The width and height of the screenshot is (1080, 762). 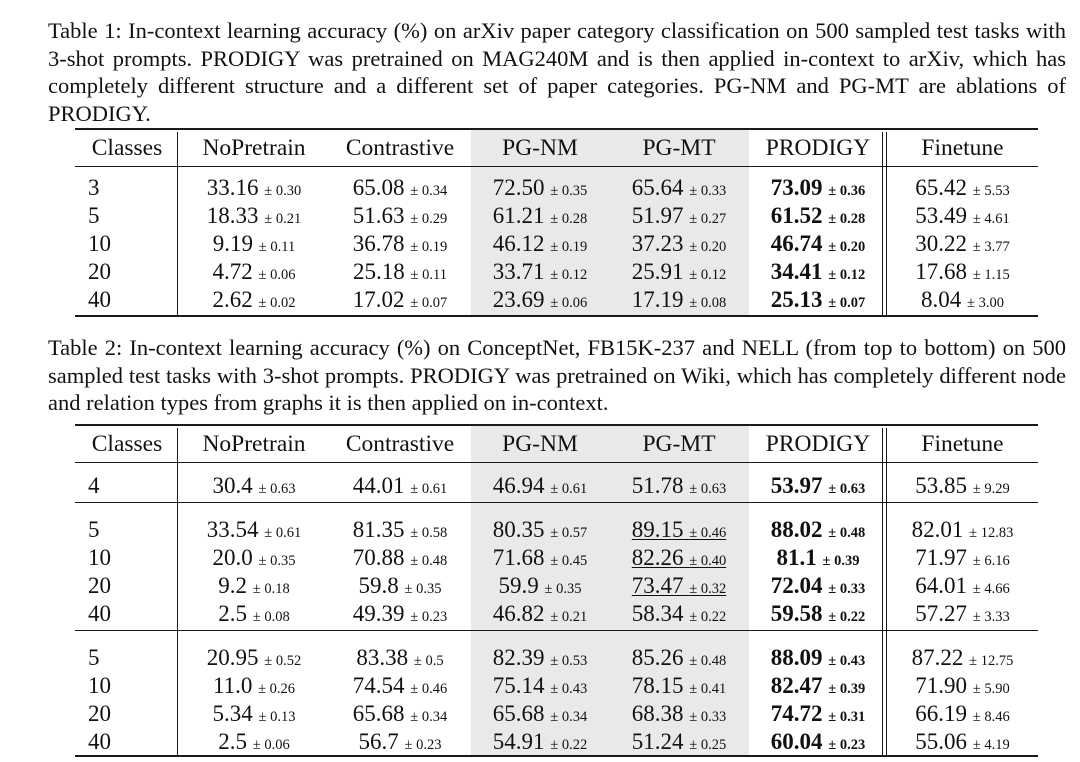 I want to click on cell-value-group: 20.0 ± 0.35, so click(x=254, y=557).